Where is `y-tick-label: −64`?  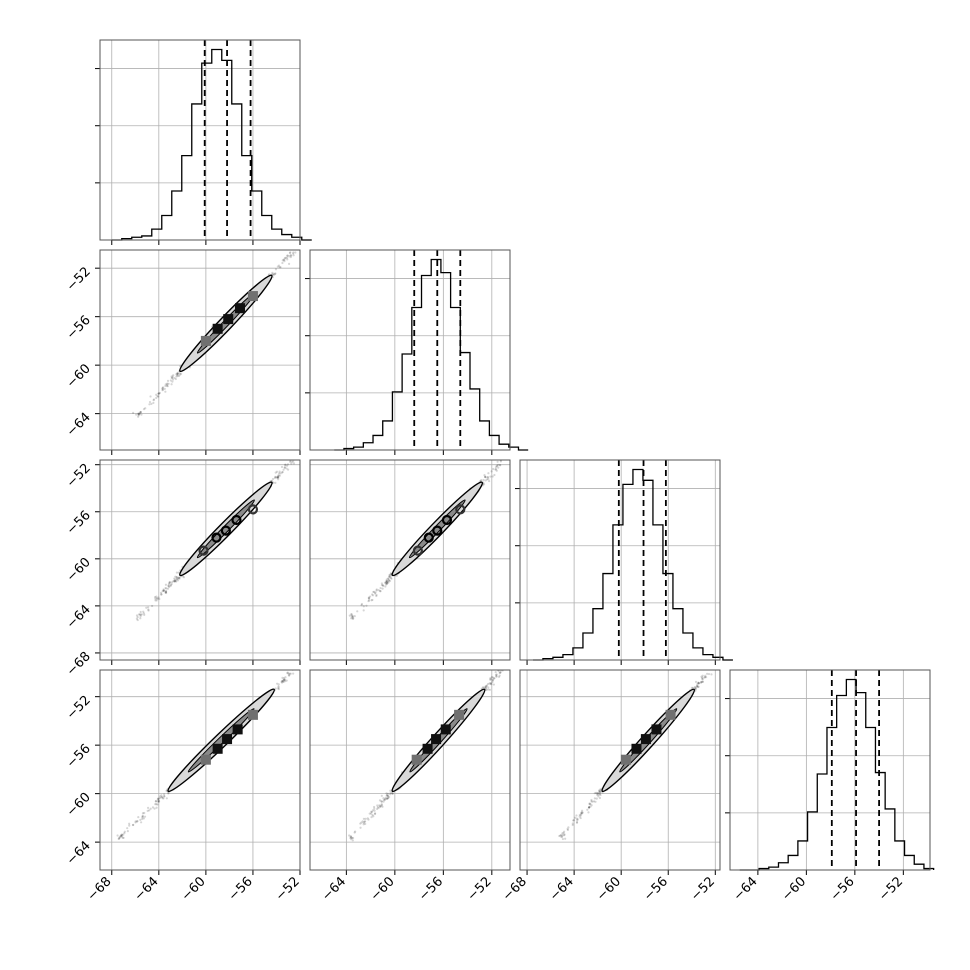 y-tick-label: −64 is located at coordinates (79, 853).